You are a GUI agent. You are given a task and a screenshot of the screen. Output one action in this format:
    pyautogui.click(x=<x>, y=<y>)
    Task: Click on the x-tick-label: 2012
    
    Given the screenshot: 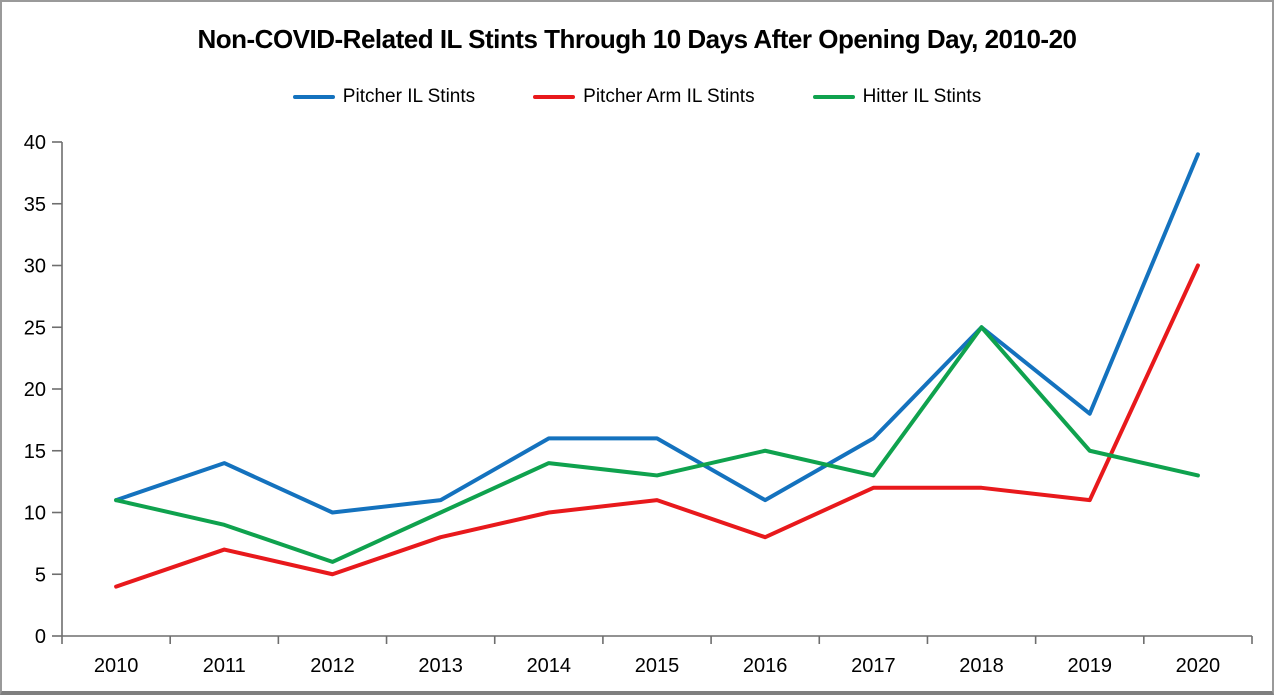 What is the action you would take?
    pyautogui.click(x=332, y=666)
    